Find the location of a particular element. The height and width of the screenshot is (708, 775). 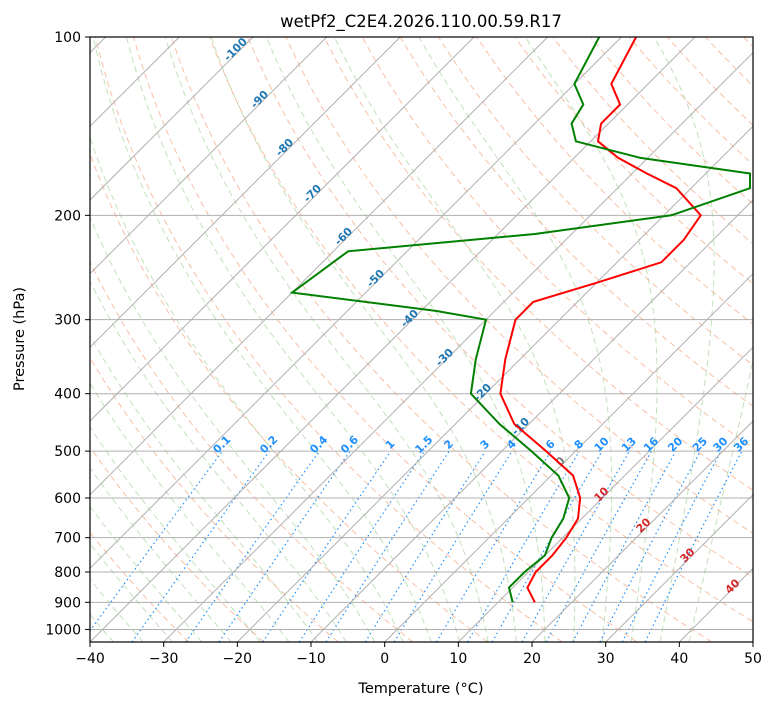

mixing-ratio-label: 8 is located at coordinates (579, 444).